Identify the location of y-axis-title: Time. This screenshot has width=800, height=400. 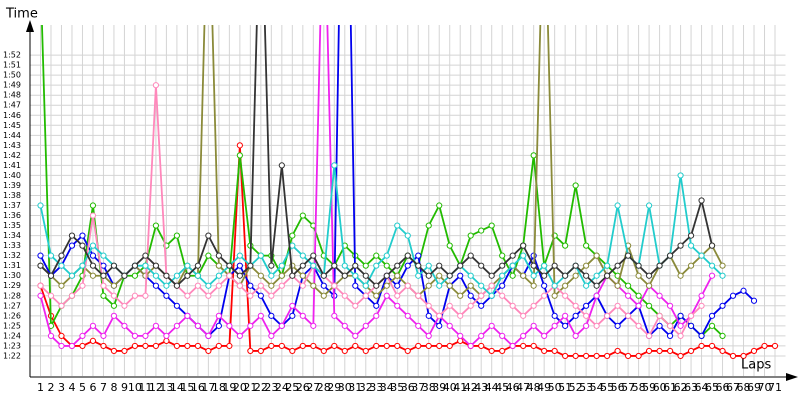
(21, 14).